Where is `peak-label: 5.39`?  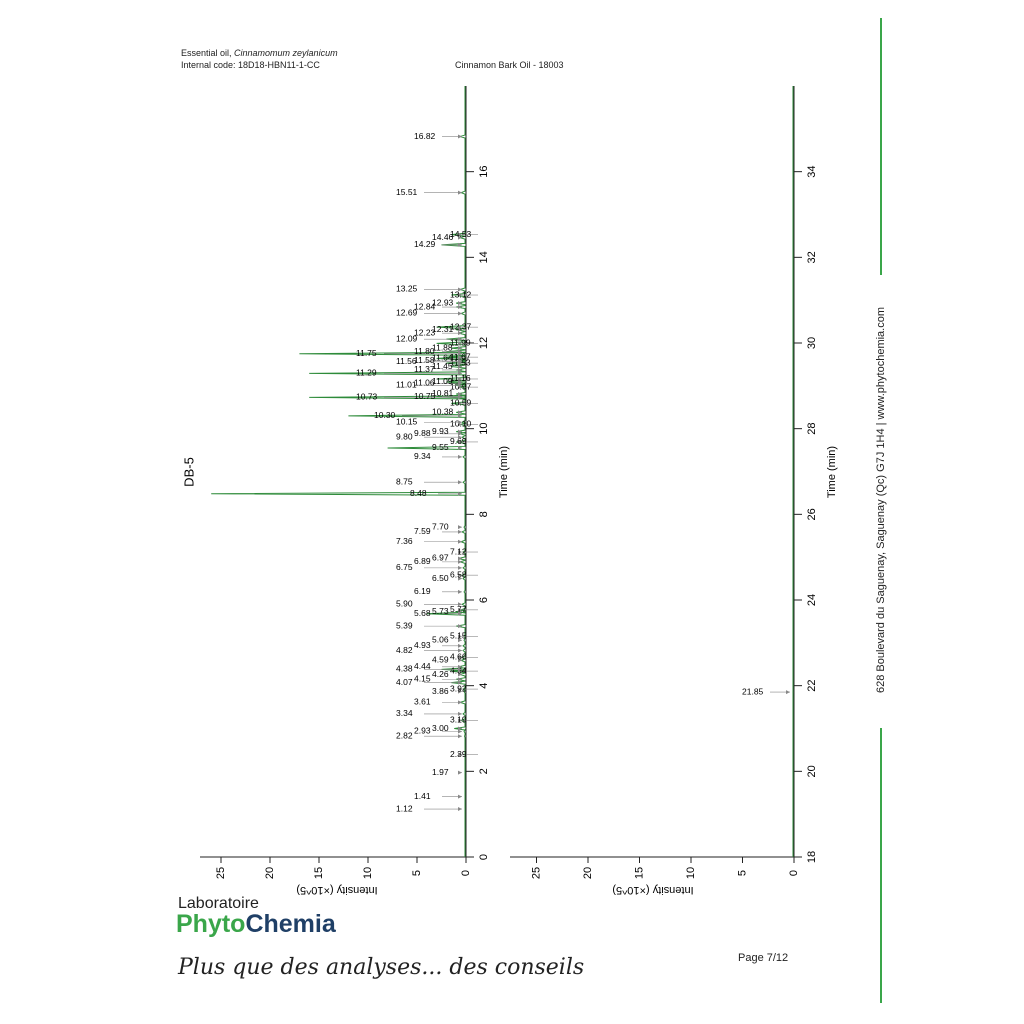 peak-label: 5.39 is located at coordinates (404, 625).